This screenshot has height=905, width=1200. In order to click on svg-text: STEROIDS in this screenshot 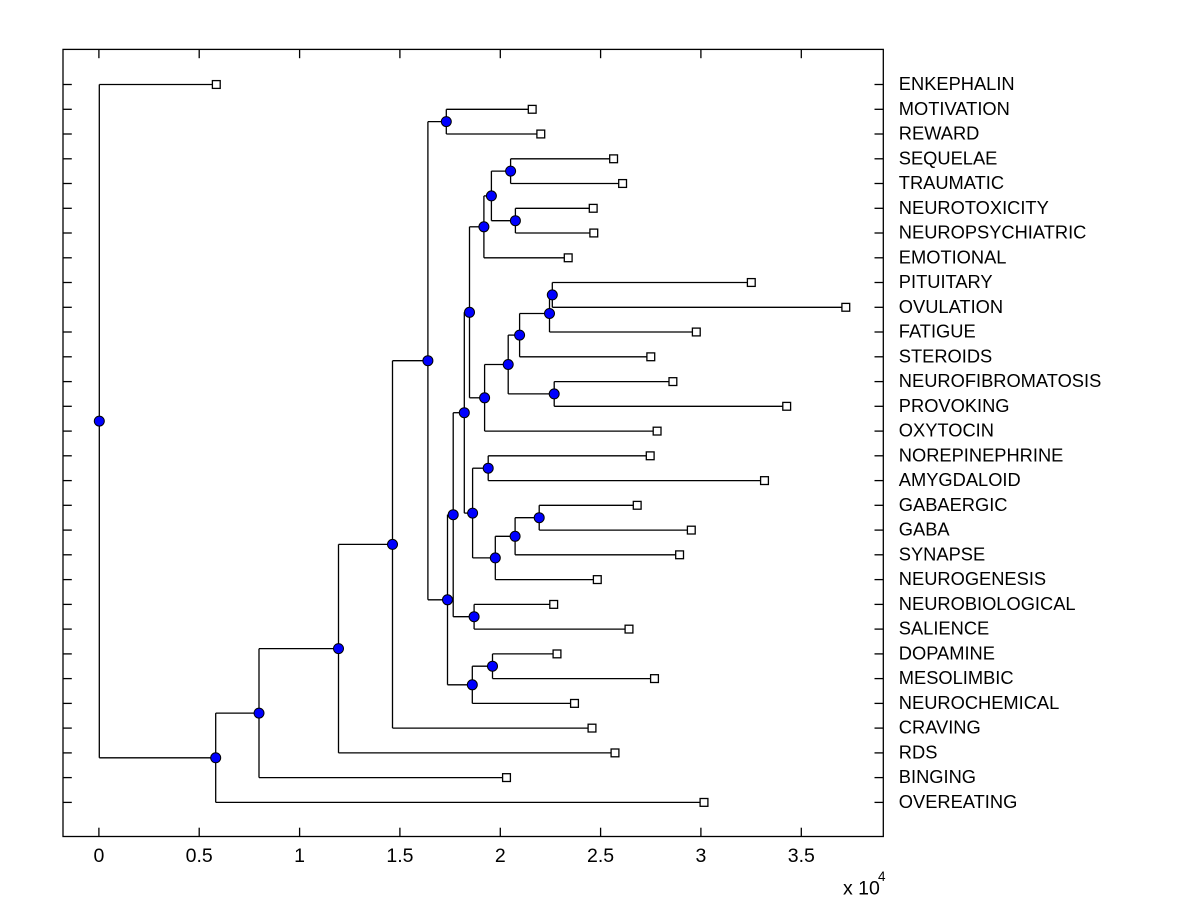, I will do `click(945, 355)`.